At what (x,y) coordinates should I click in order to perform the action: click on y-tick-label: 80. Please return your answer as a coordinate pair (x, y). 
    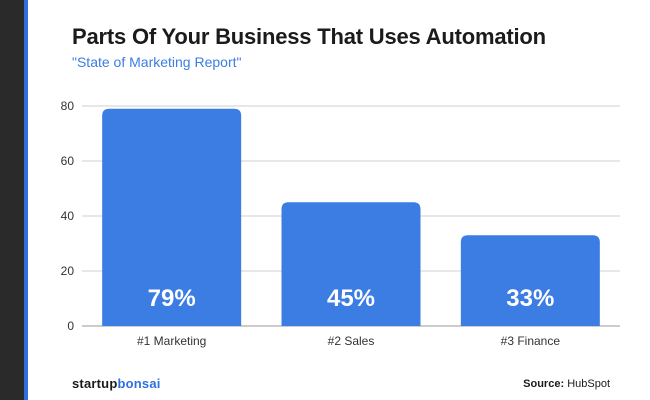
    Looking at the image, I should click on (68, 106).